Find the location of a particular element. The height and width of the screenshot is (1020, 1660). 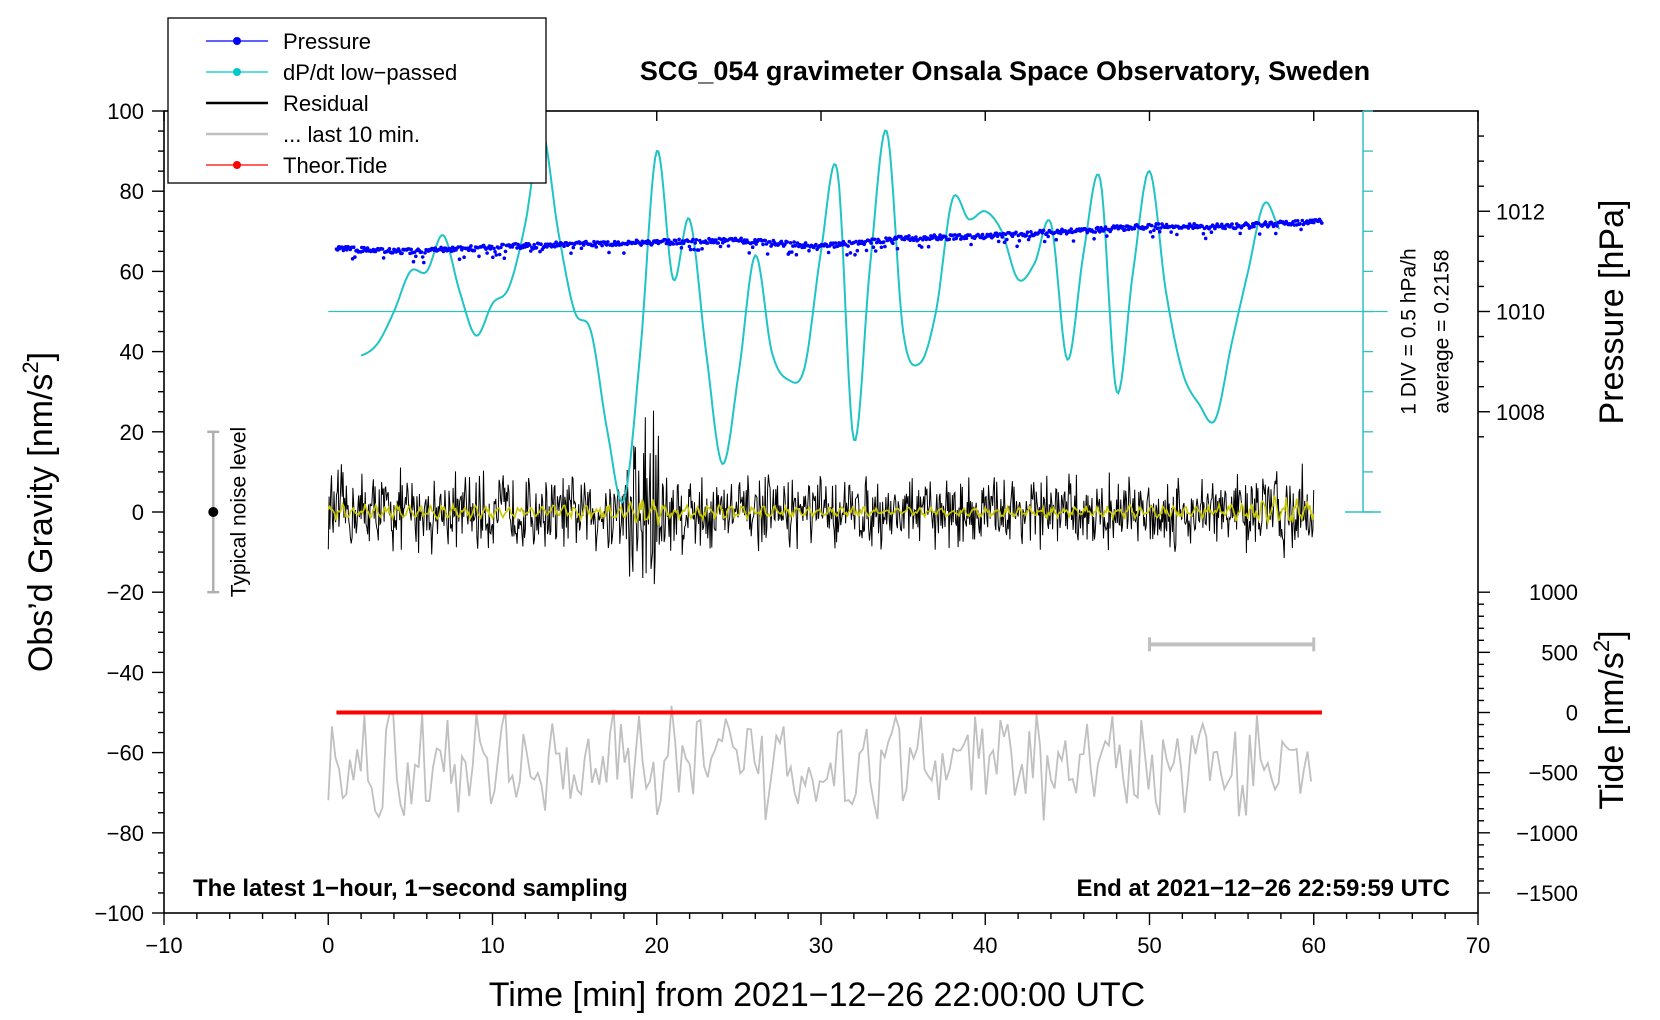

x-tick-label: 70 is located at coordinates (1478, 945).